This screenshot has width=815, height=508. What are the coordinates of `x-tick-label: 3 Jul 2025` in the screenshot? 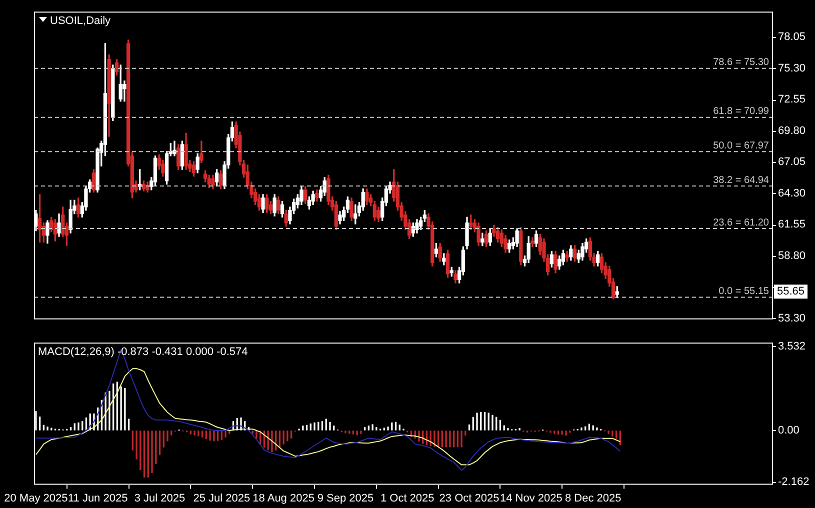 It's located at (160, 498).